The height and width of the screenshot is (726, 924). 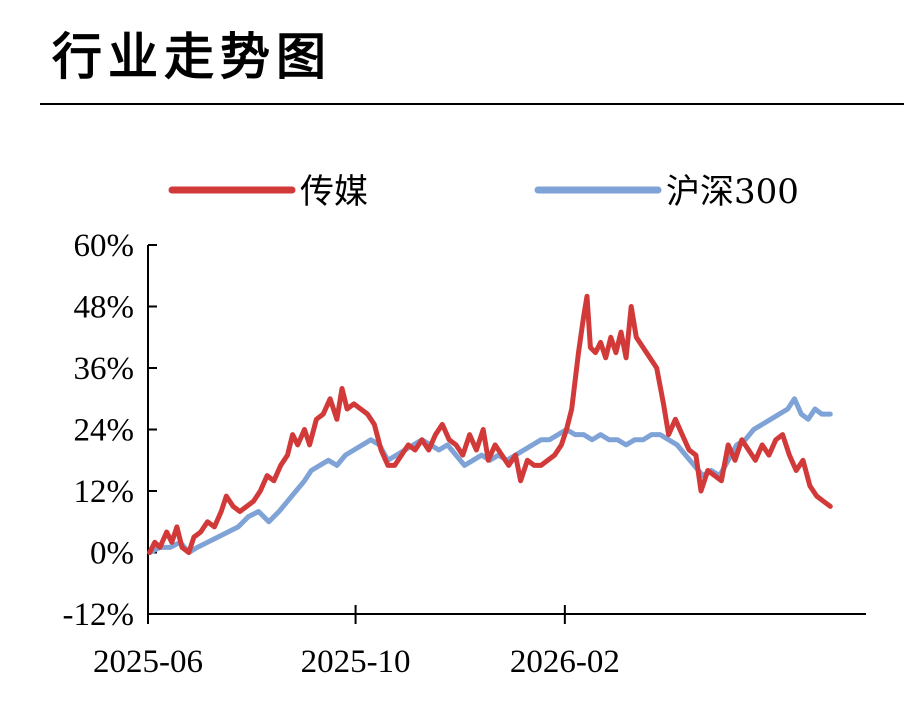 I want to click on y-tick-label: 48%, so click(x=104, y=308).